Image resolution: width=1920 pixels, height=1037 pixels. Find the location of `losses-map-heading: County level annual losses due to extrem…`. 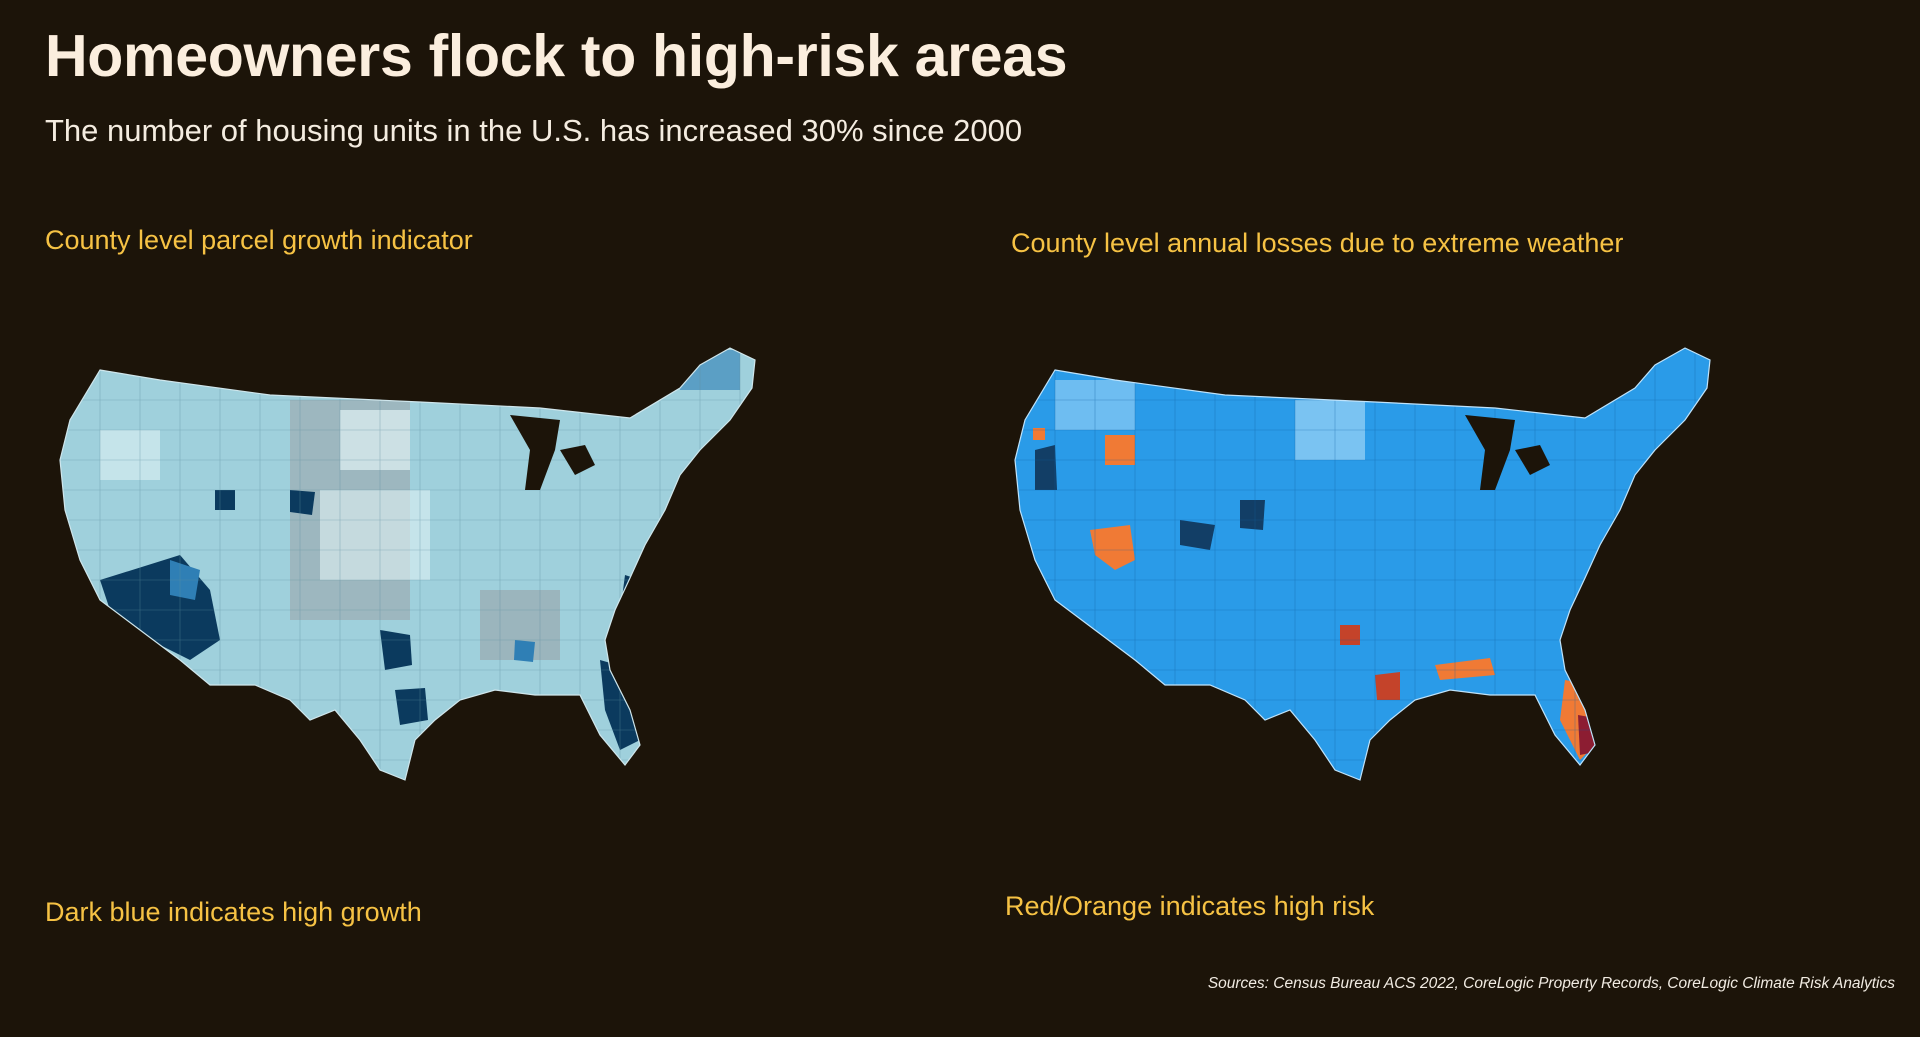

losses-map-heading: County level annual losses due to extrem… is located at coordinates (1317, 243).